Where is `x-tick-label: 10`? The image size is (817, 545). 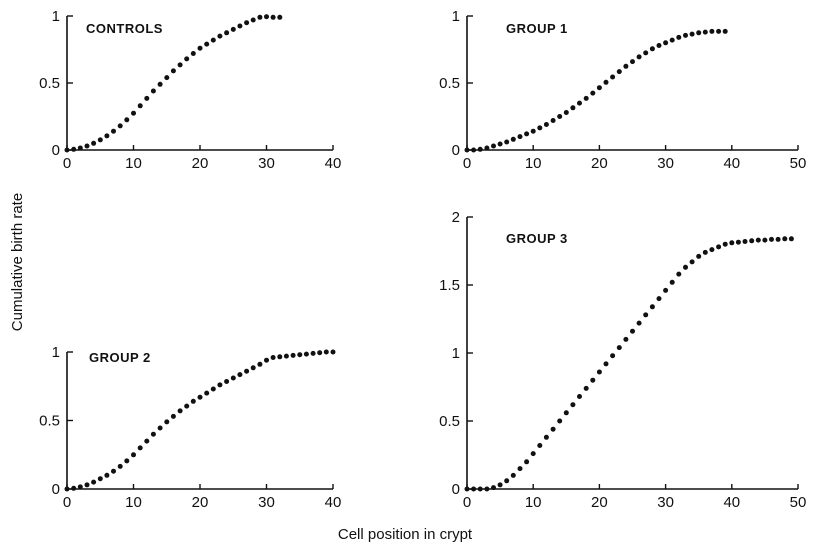
x-tick-label: 10 is located at coordinates (133, 163).